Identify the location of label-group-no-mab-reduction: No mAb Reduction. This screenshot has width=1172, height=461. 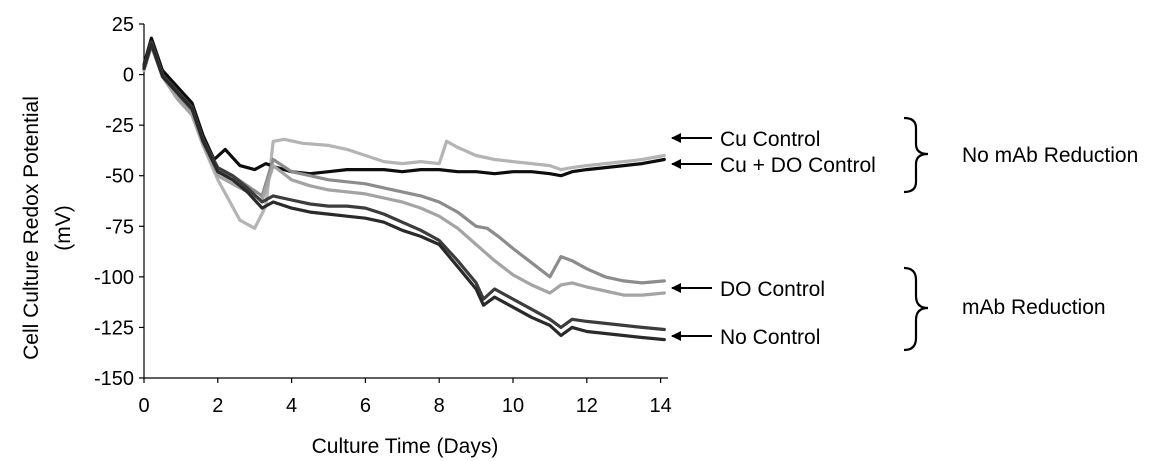
(1050, 155).